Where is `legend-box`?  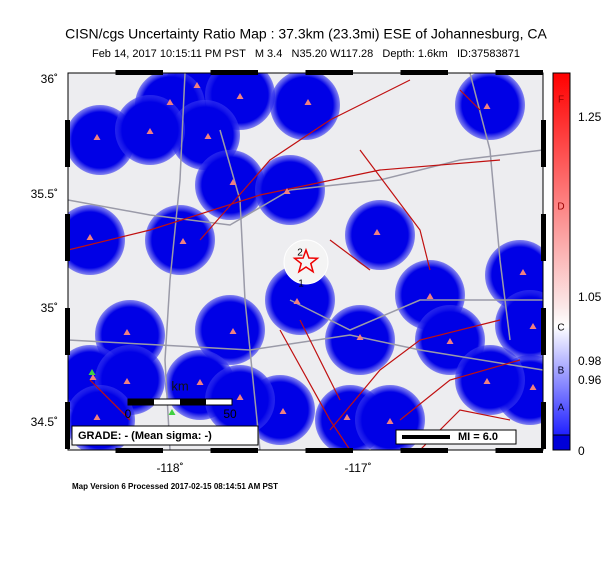
legend-box is located at coordinates (456, 437).